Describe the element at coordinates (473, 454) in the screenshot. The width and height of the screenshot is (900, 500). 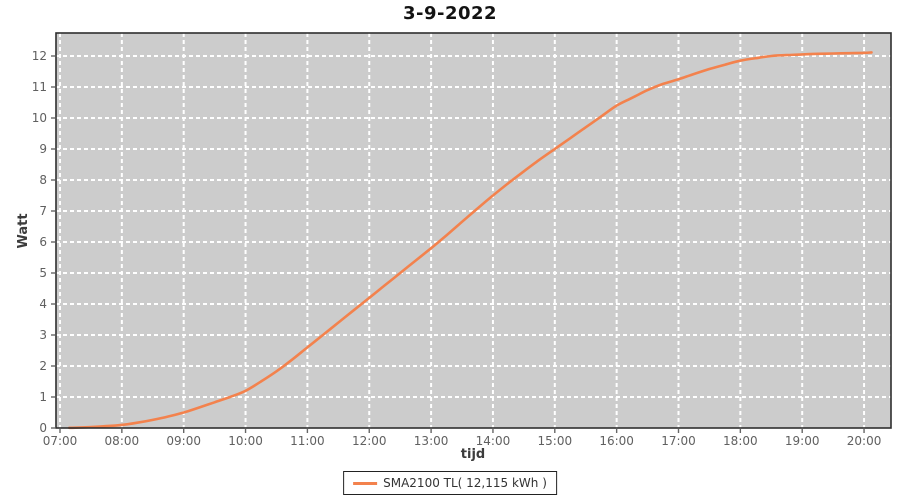
I see `x-axis-label: tijd` at that location.